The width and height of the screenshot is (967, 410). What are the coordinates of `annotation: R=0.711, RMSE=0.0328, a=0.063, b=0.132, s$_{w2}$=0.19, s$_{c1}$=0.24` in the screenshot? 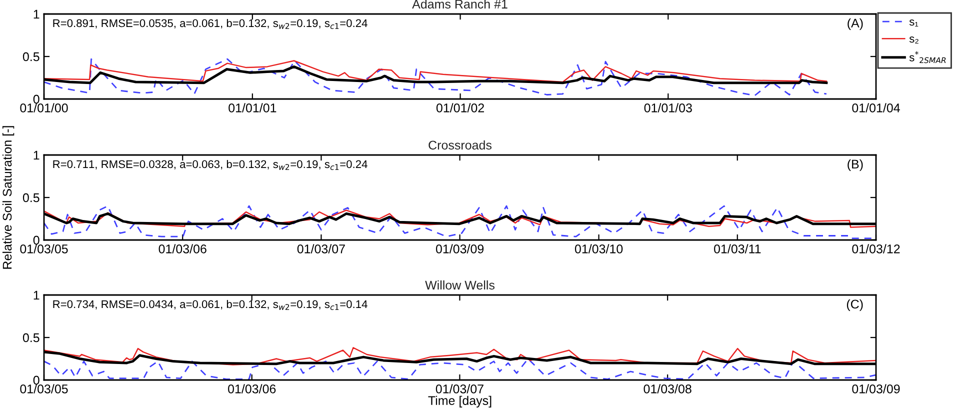 It's located at (210, 165).